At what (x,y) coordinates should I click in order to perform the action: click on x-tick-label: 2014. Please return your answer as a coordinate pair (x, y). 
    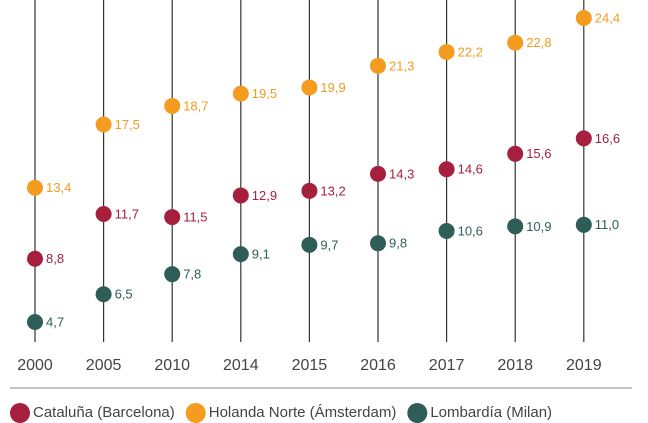
    Looking at the image, I should click on (241, 365).